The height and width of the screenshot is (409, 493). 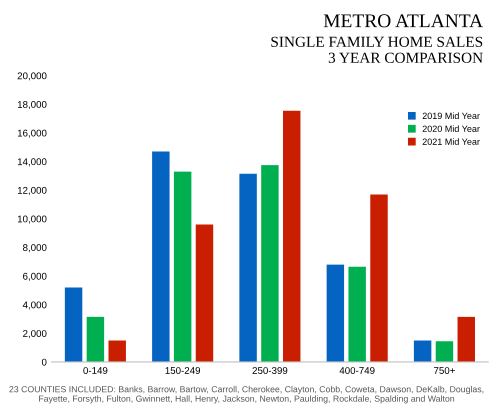 What do you see at coordinates (270, 370) in the screenshot?
I see `x-tick-label: 250-399` at bounding box center [270, 370].